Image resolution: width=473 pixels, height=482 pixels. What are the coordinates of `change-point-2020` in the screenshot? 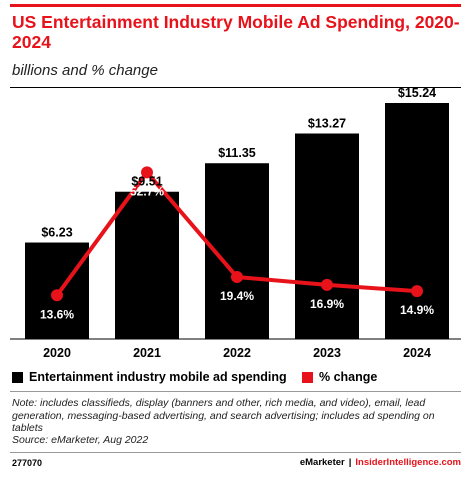 It's located at (57, 295).